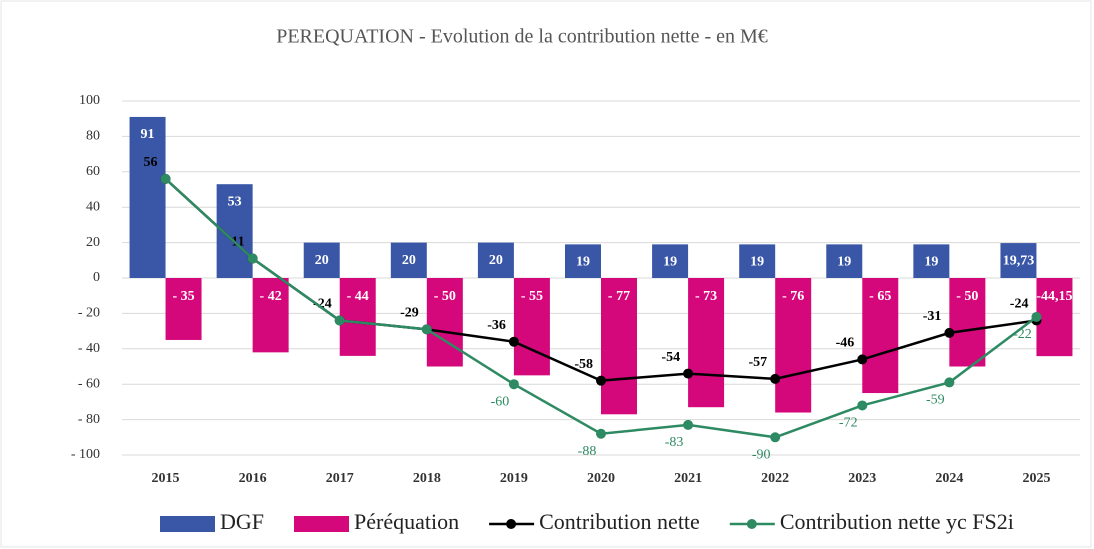  What do you see at coordinates (949, 478) in the screenshot?
I see `x-tick-label: 2024` at bounding box center [949, 478].